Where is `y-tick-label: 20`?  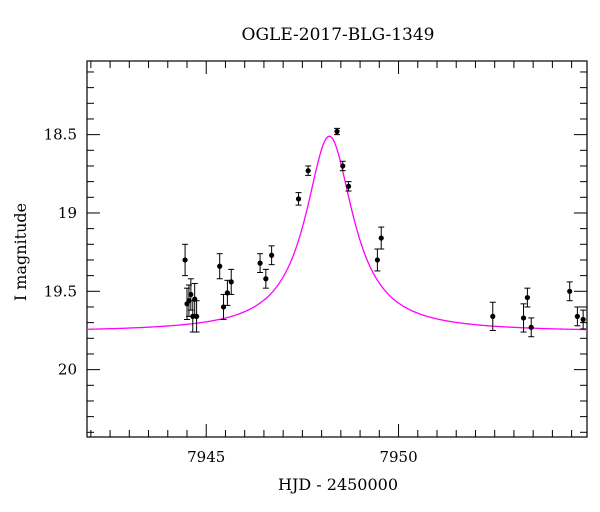
y-tick-label: 20 is located at coordinates (67, 370).